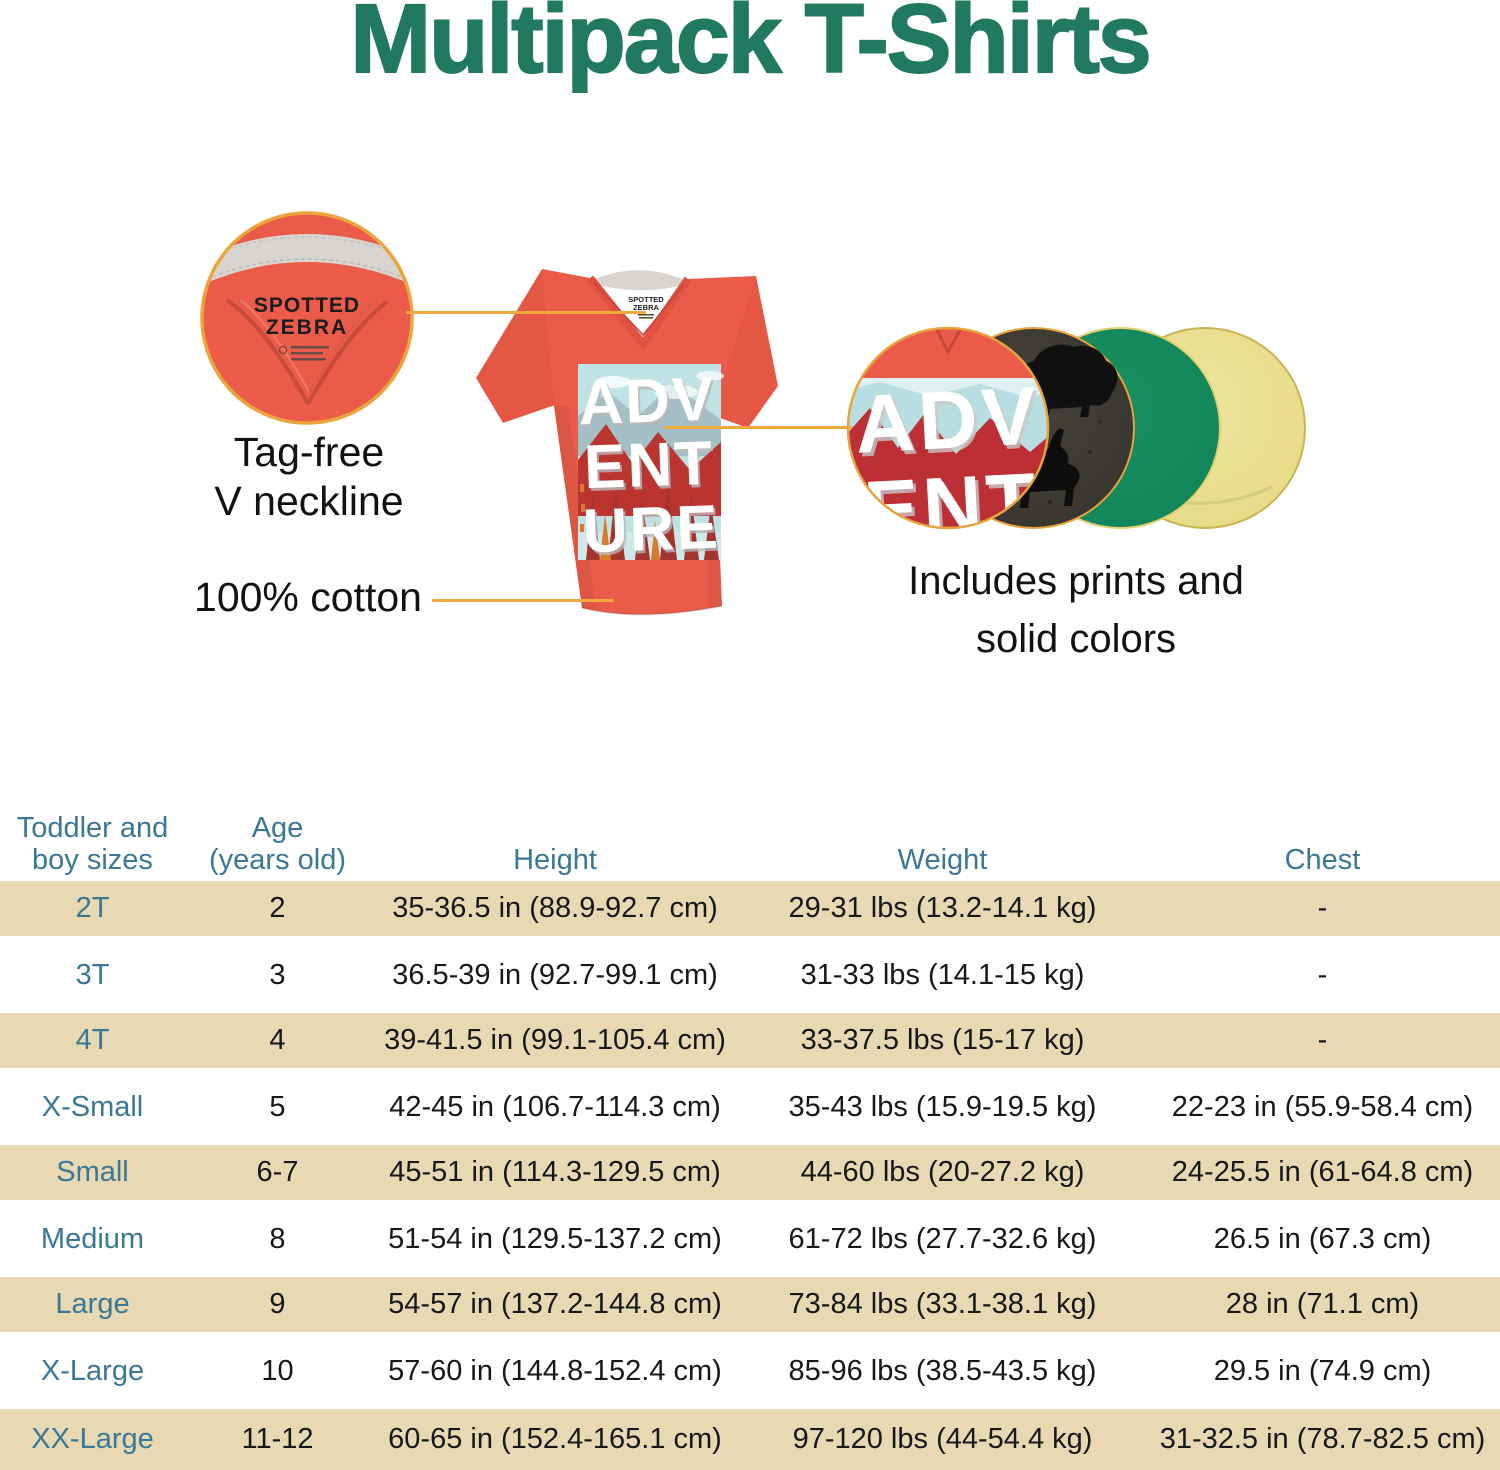  I want to click on cell-height: 60-65 in (152.4-165.1 cm), so click(555, 1439).